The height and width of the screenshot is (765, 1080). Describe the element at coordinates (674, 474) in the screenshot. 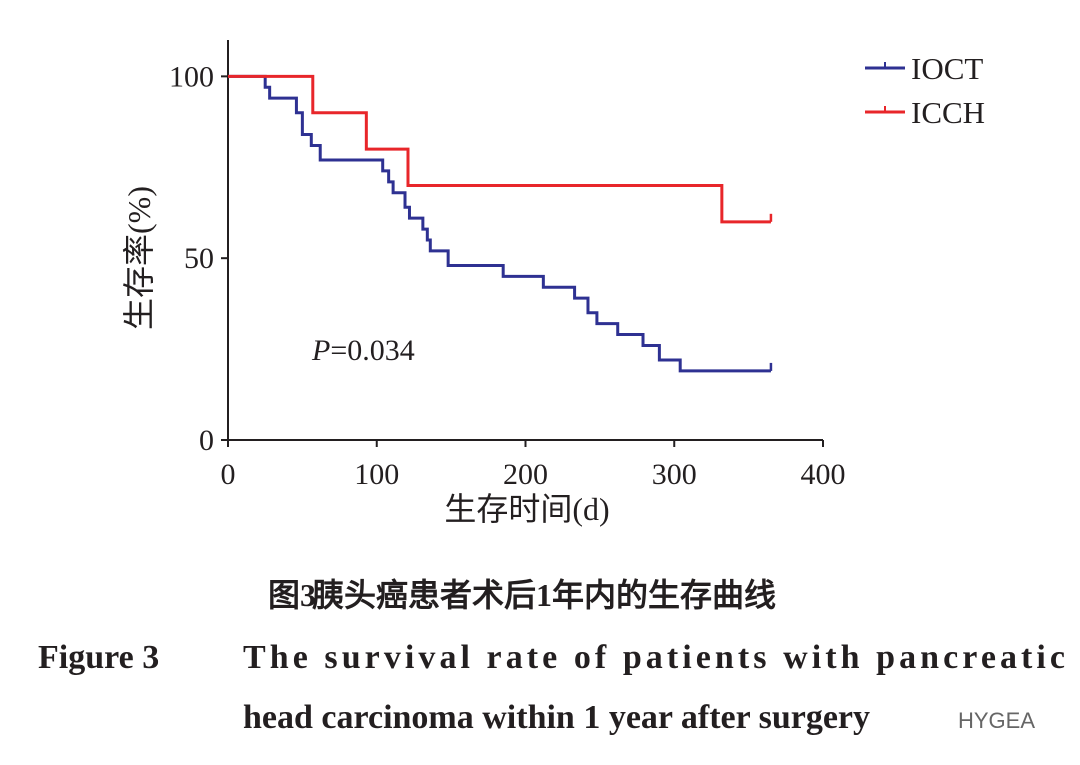

I see `x-tick-label: 300` at that location.